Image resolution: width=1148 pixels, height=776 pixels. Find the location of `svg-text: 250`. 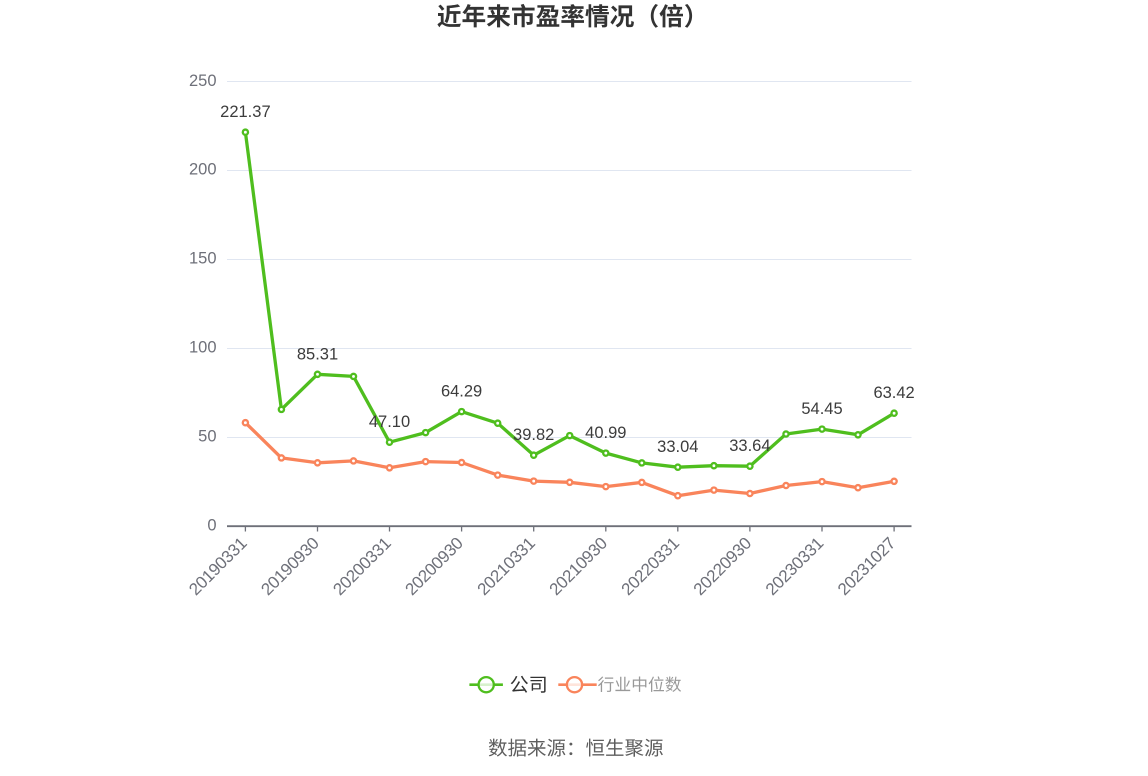

svg-text: 250 is located at coordinates (203, 81).